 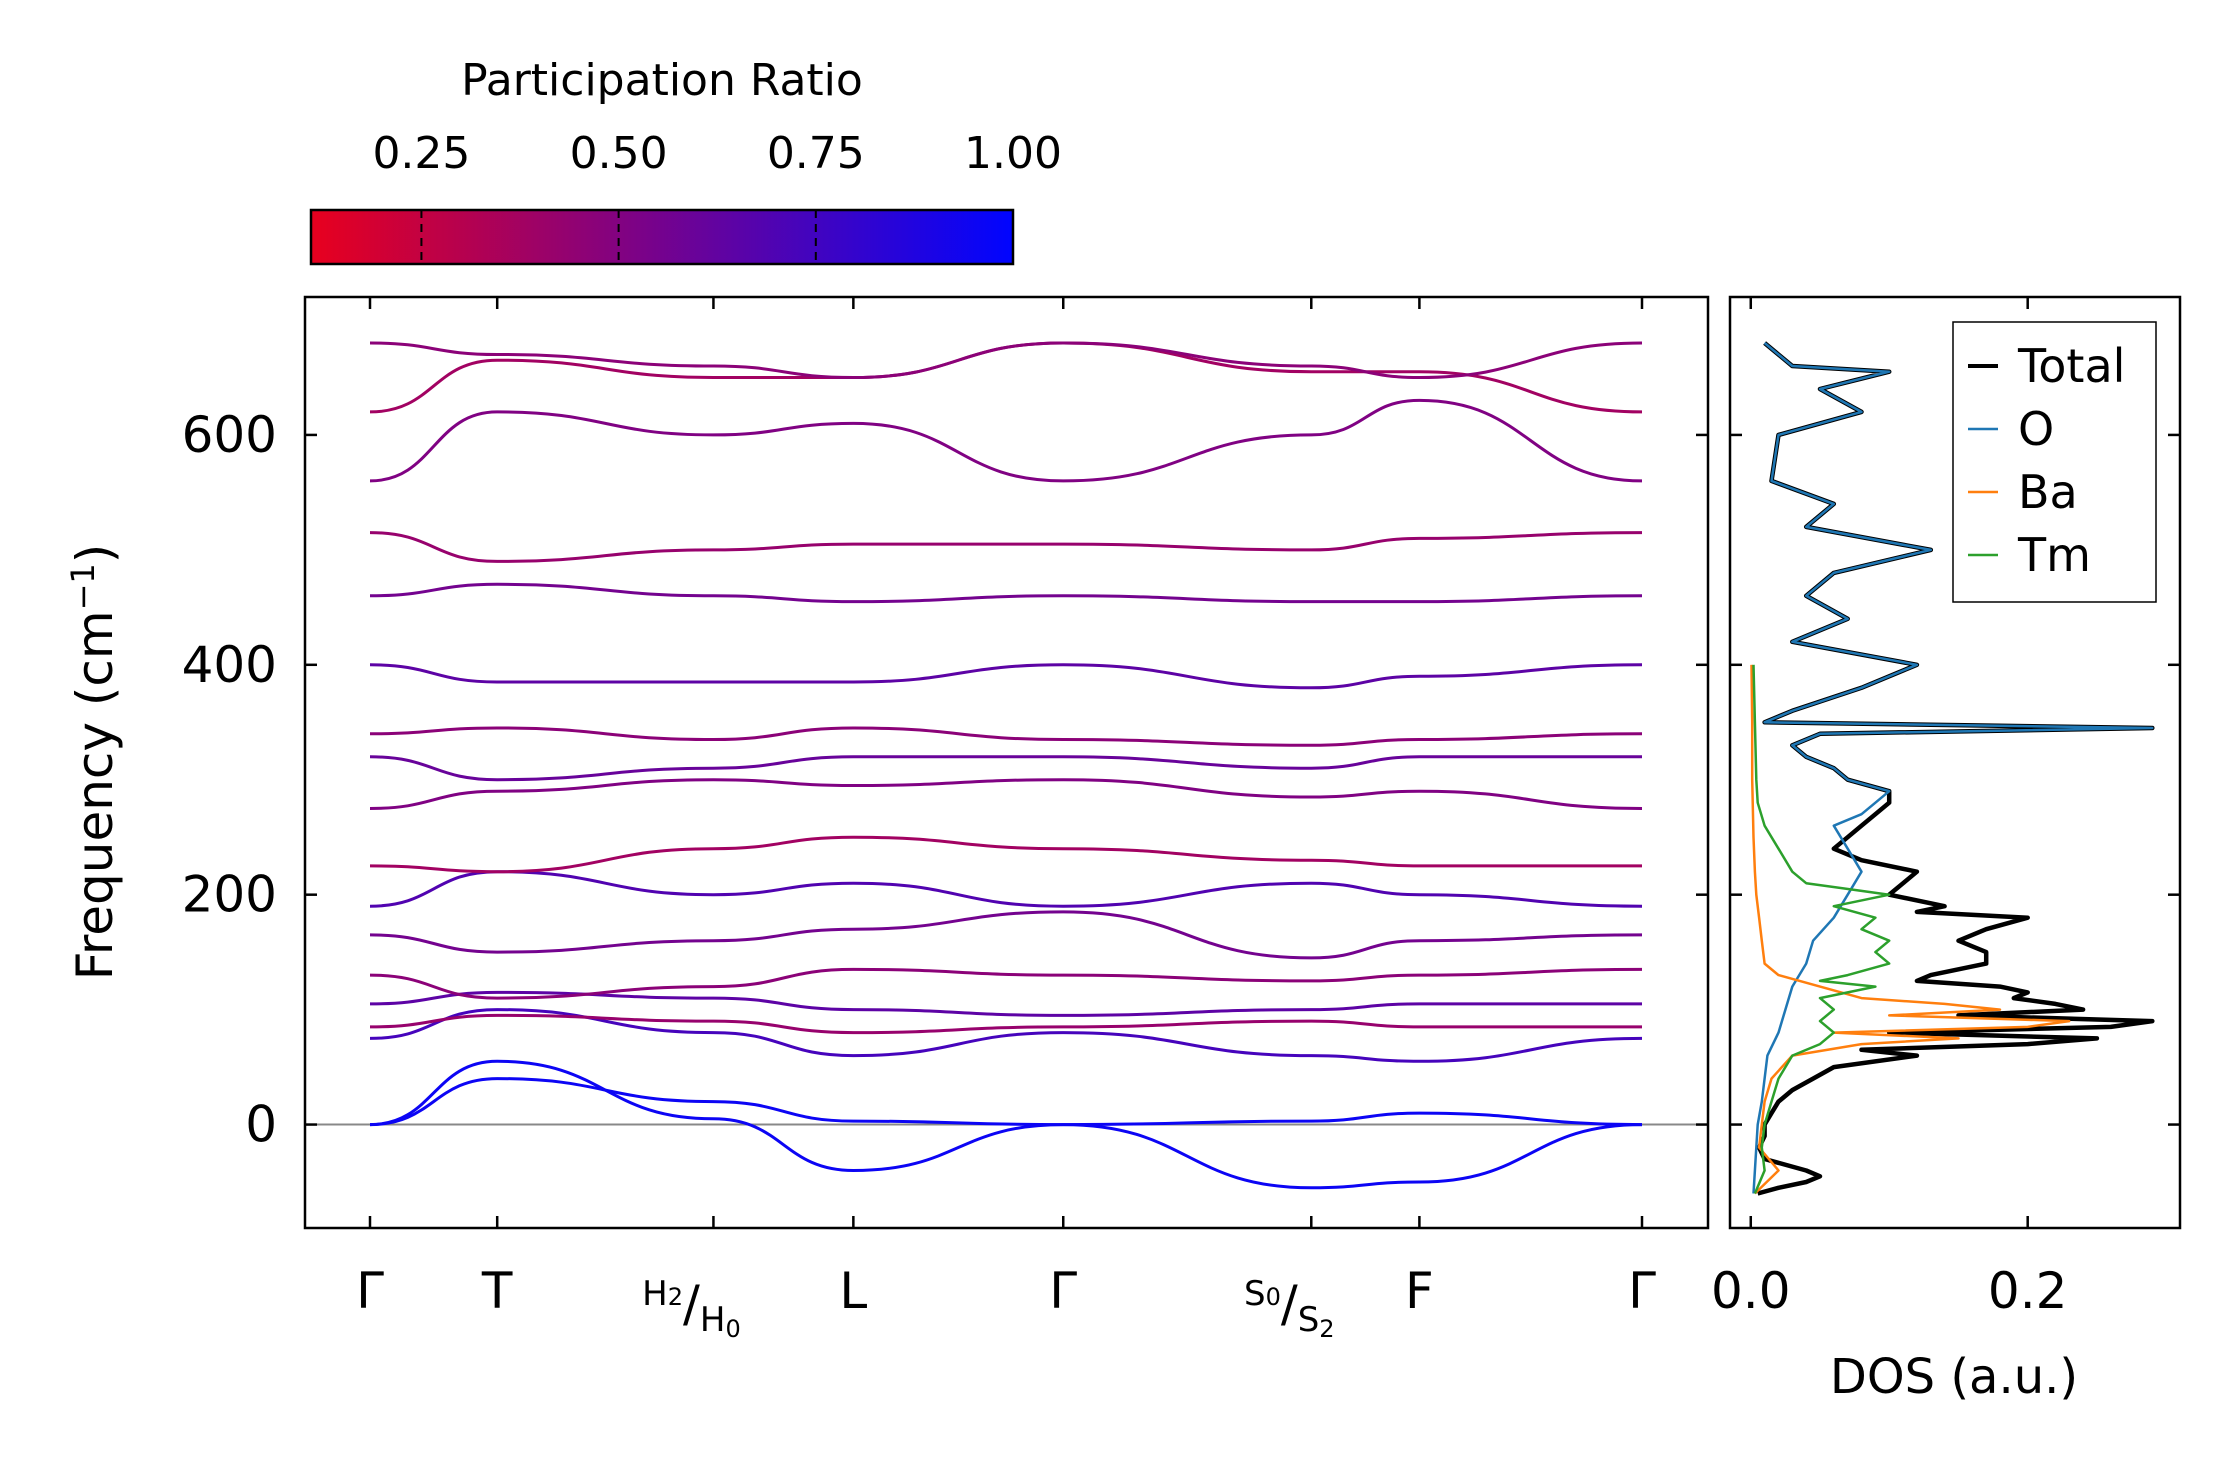 I want to click on colorbar-bar, so click(x=662, y=237).